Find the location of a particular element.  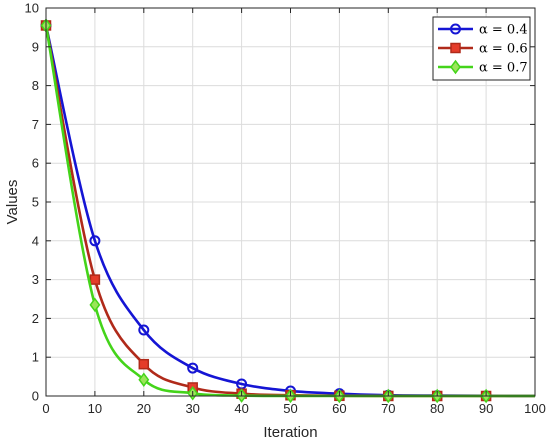

x-tick-label: 80 is located at coordinates (437, 408).